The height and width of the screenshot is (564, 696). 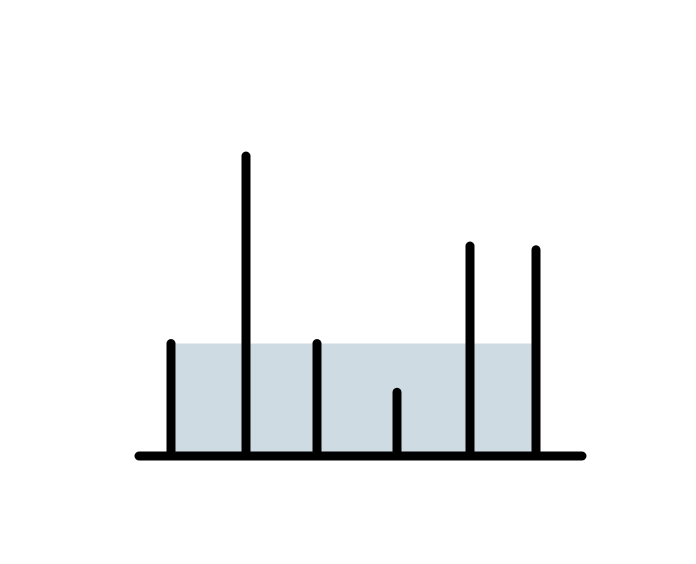 I want to click on water-fill, so click(x=353, y=399).